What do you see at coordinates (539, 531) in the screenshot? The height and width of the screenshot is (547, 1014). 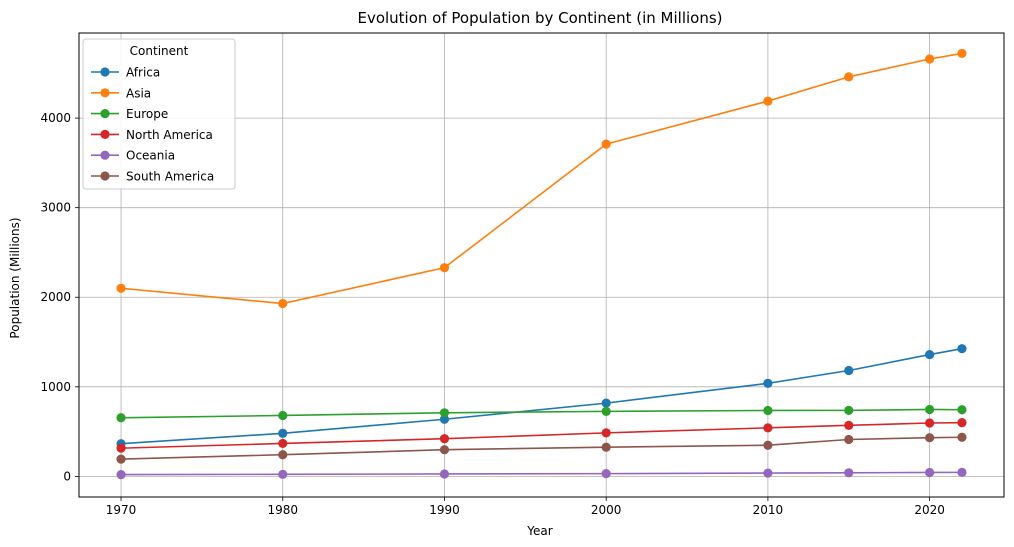 I see `x-axis-label: Year` at bounding box center [539, 531].